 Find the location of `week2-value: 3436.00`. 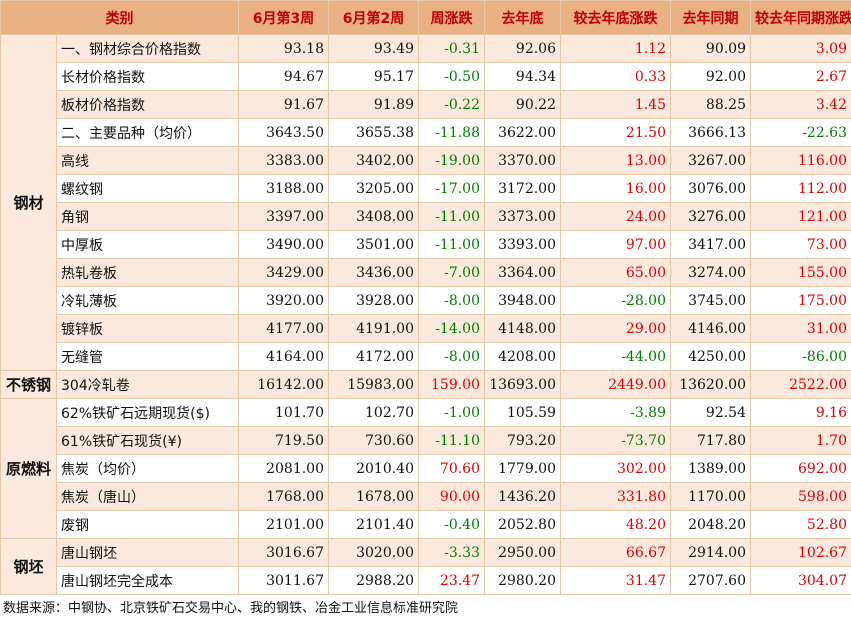

week2-value: 3436.00 is located at coordinates (373, 272).